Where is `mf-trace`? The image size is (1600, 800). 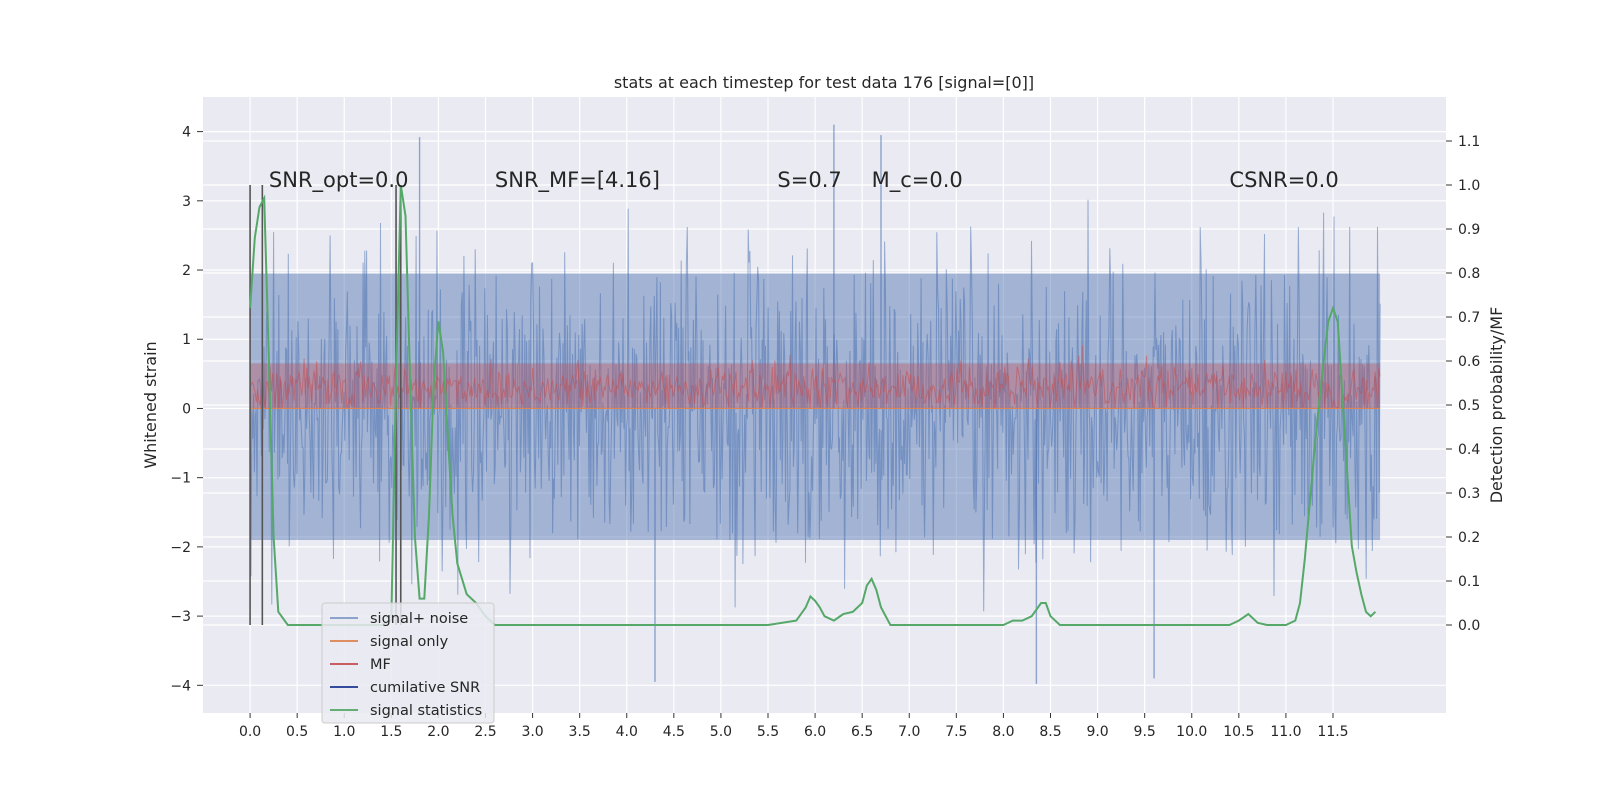
mf-trace is located at coordinates (815, 378).